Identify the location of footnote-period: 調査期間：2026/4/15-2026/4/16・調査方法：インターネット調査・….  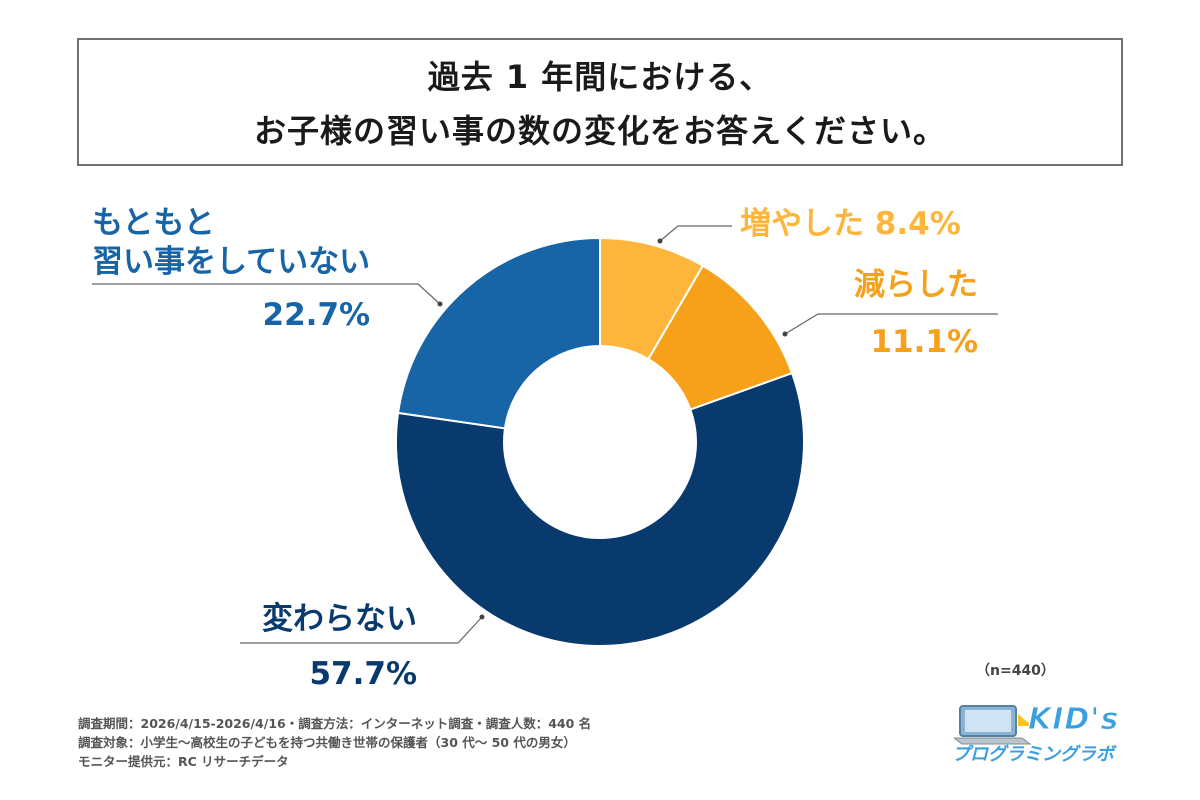
(335, 723).